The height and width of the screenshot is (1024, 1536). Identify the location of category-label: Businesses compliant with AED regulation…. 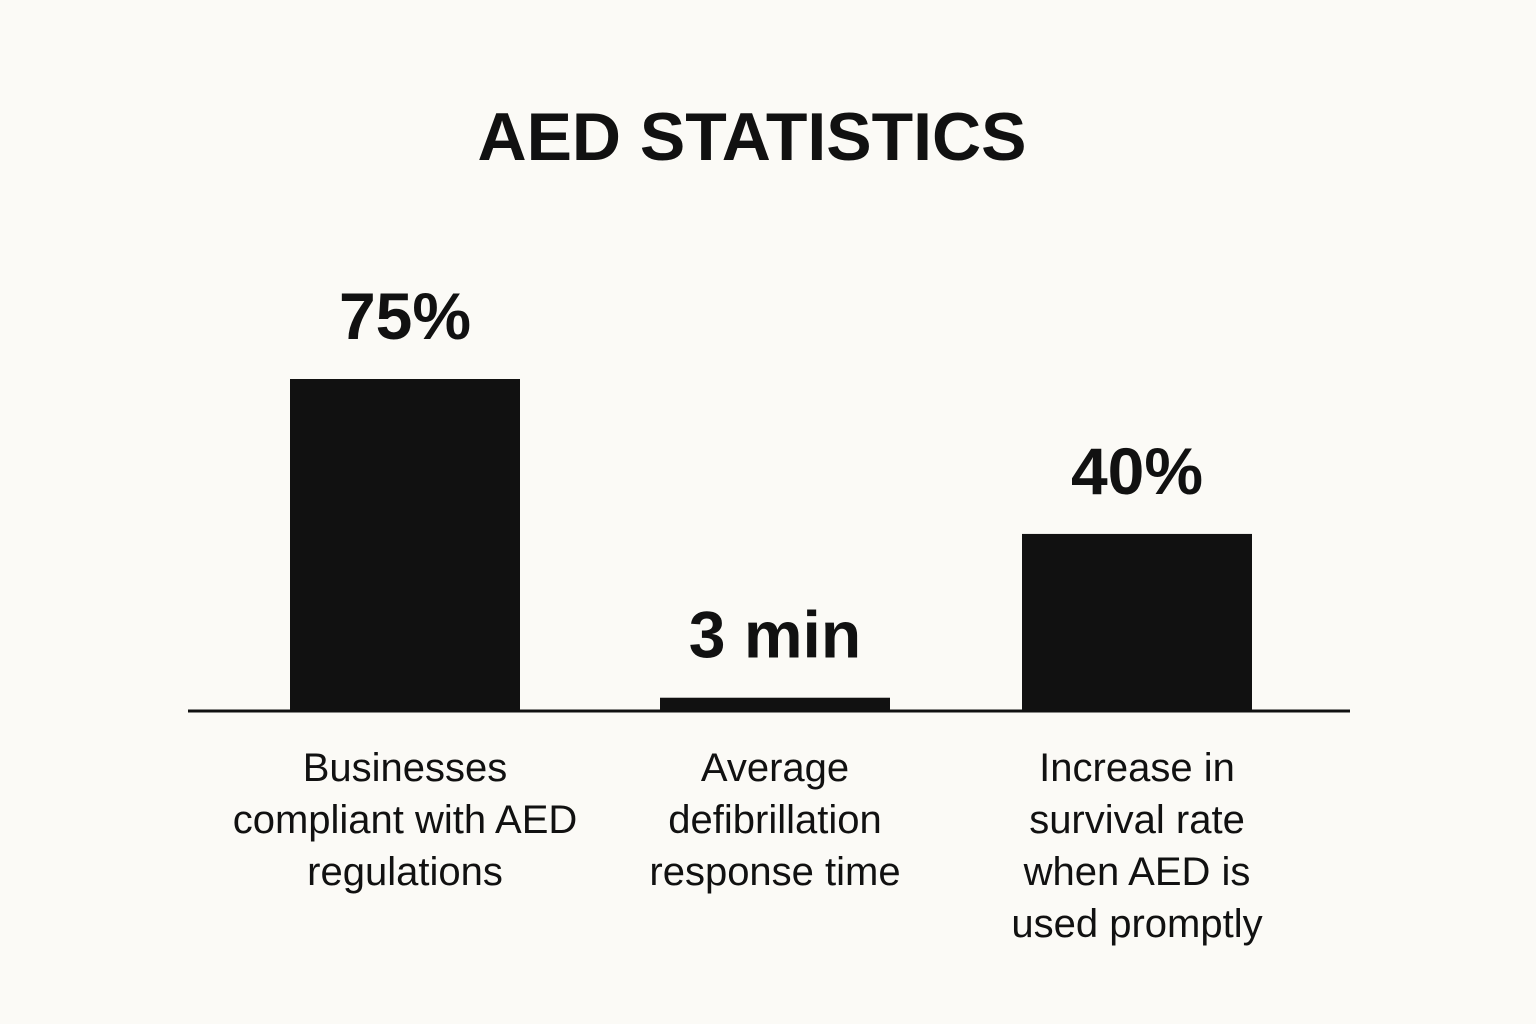
(405, 820).